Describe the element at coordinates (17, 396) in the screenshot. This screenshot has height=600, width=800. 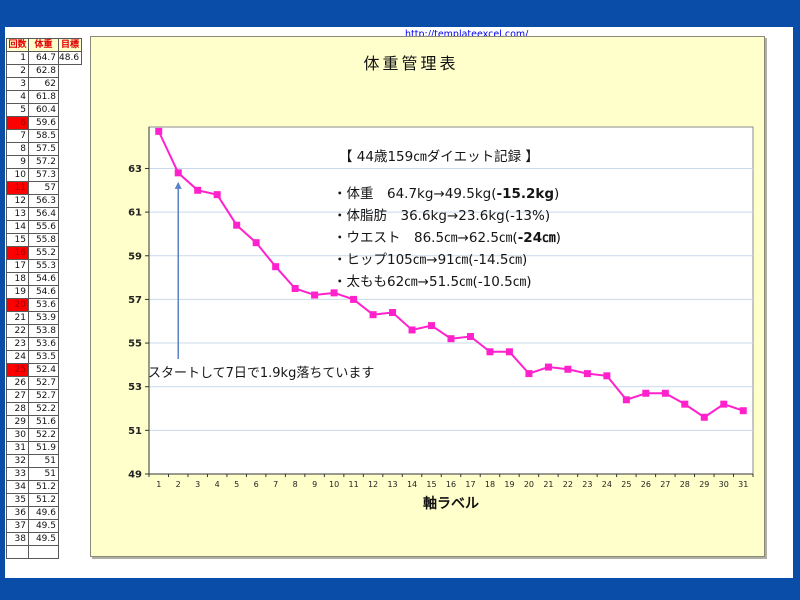
I see `cell-count: 27` at that location.